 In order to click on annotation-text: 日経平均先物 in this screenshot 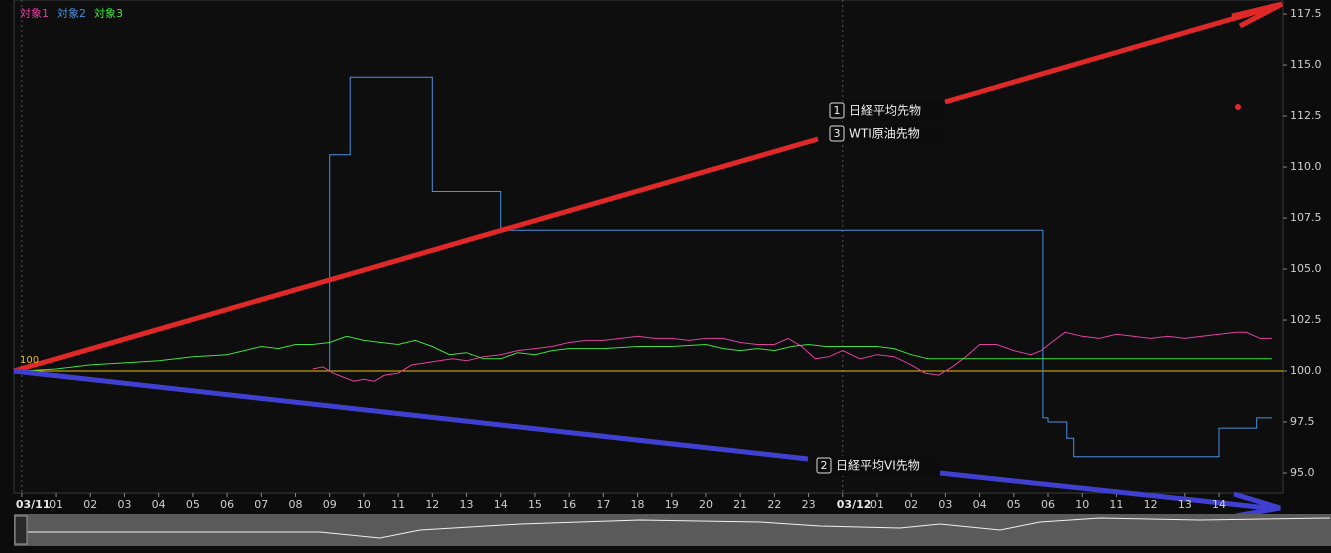, I will do `click(885, 111)`.